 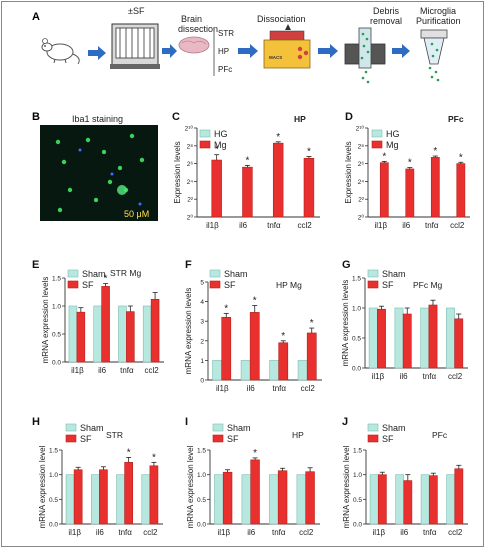 What do you see at coordinates (275, 57) in the screenshot?
I see `macs-label: MACS` at bounding box center [275, 57].